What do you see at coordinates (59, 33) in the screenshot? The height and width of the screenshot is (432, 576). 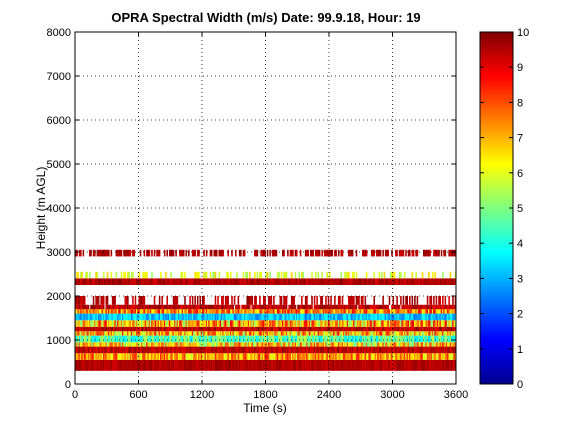 I see `y-tick-label: 8000` at bounding box center [59, 33].